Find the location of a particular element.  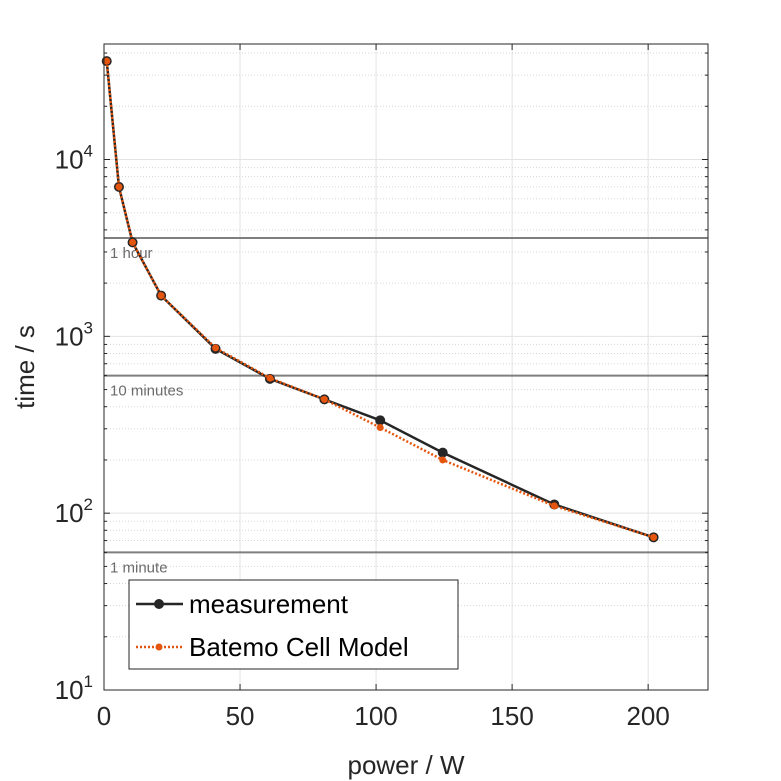

y-tick-label: 10¹ is located at coordinates (74, 688).